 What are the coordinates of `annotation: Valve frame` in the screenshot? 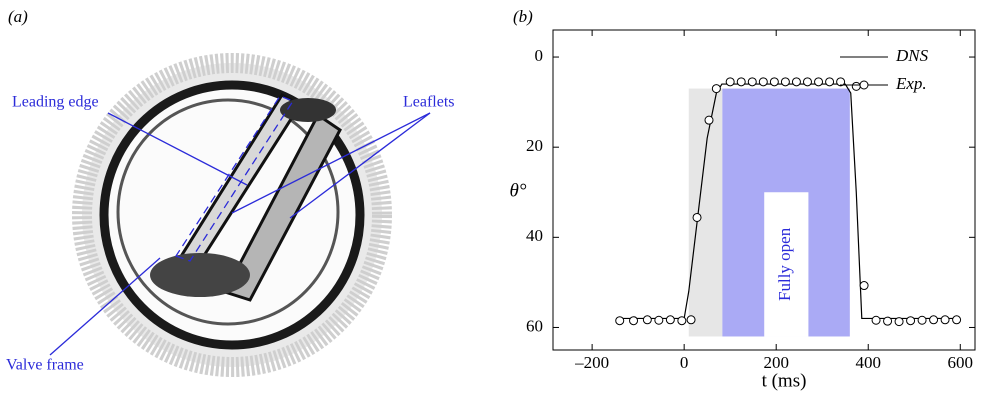 It's located at (45, 365).